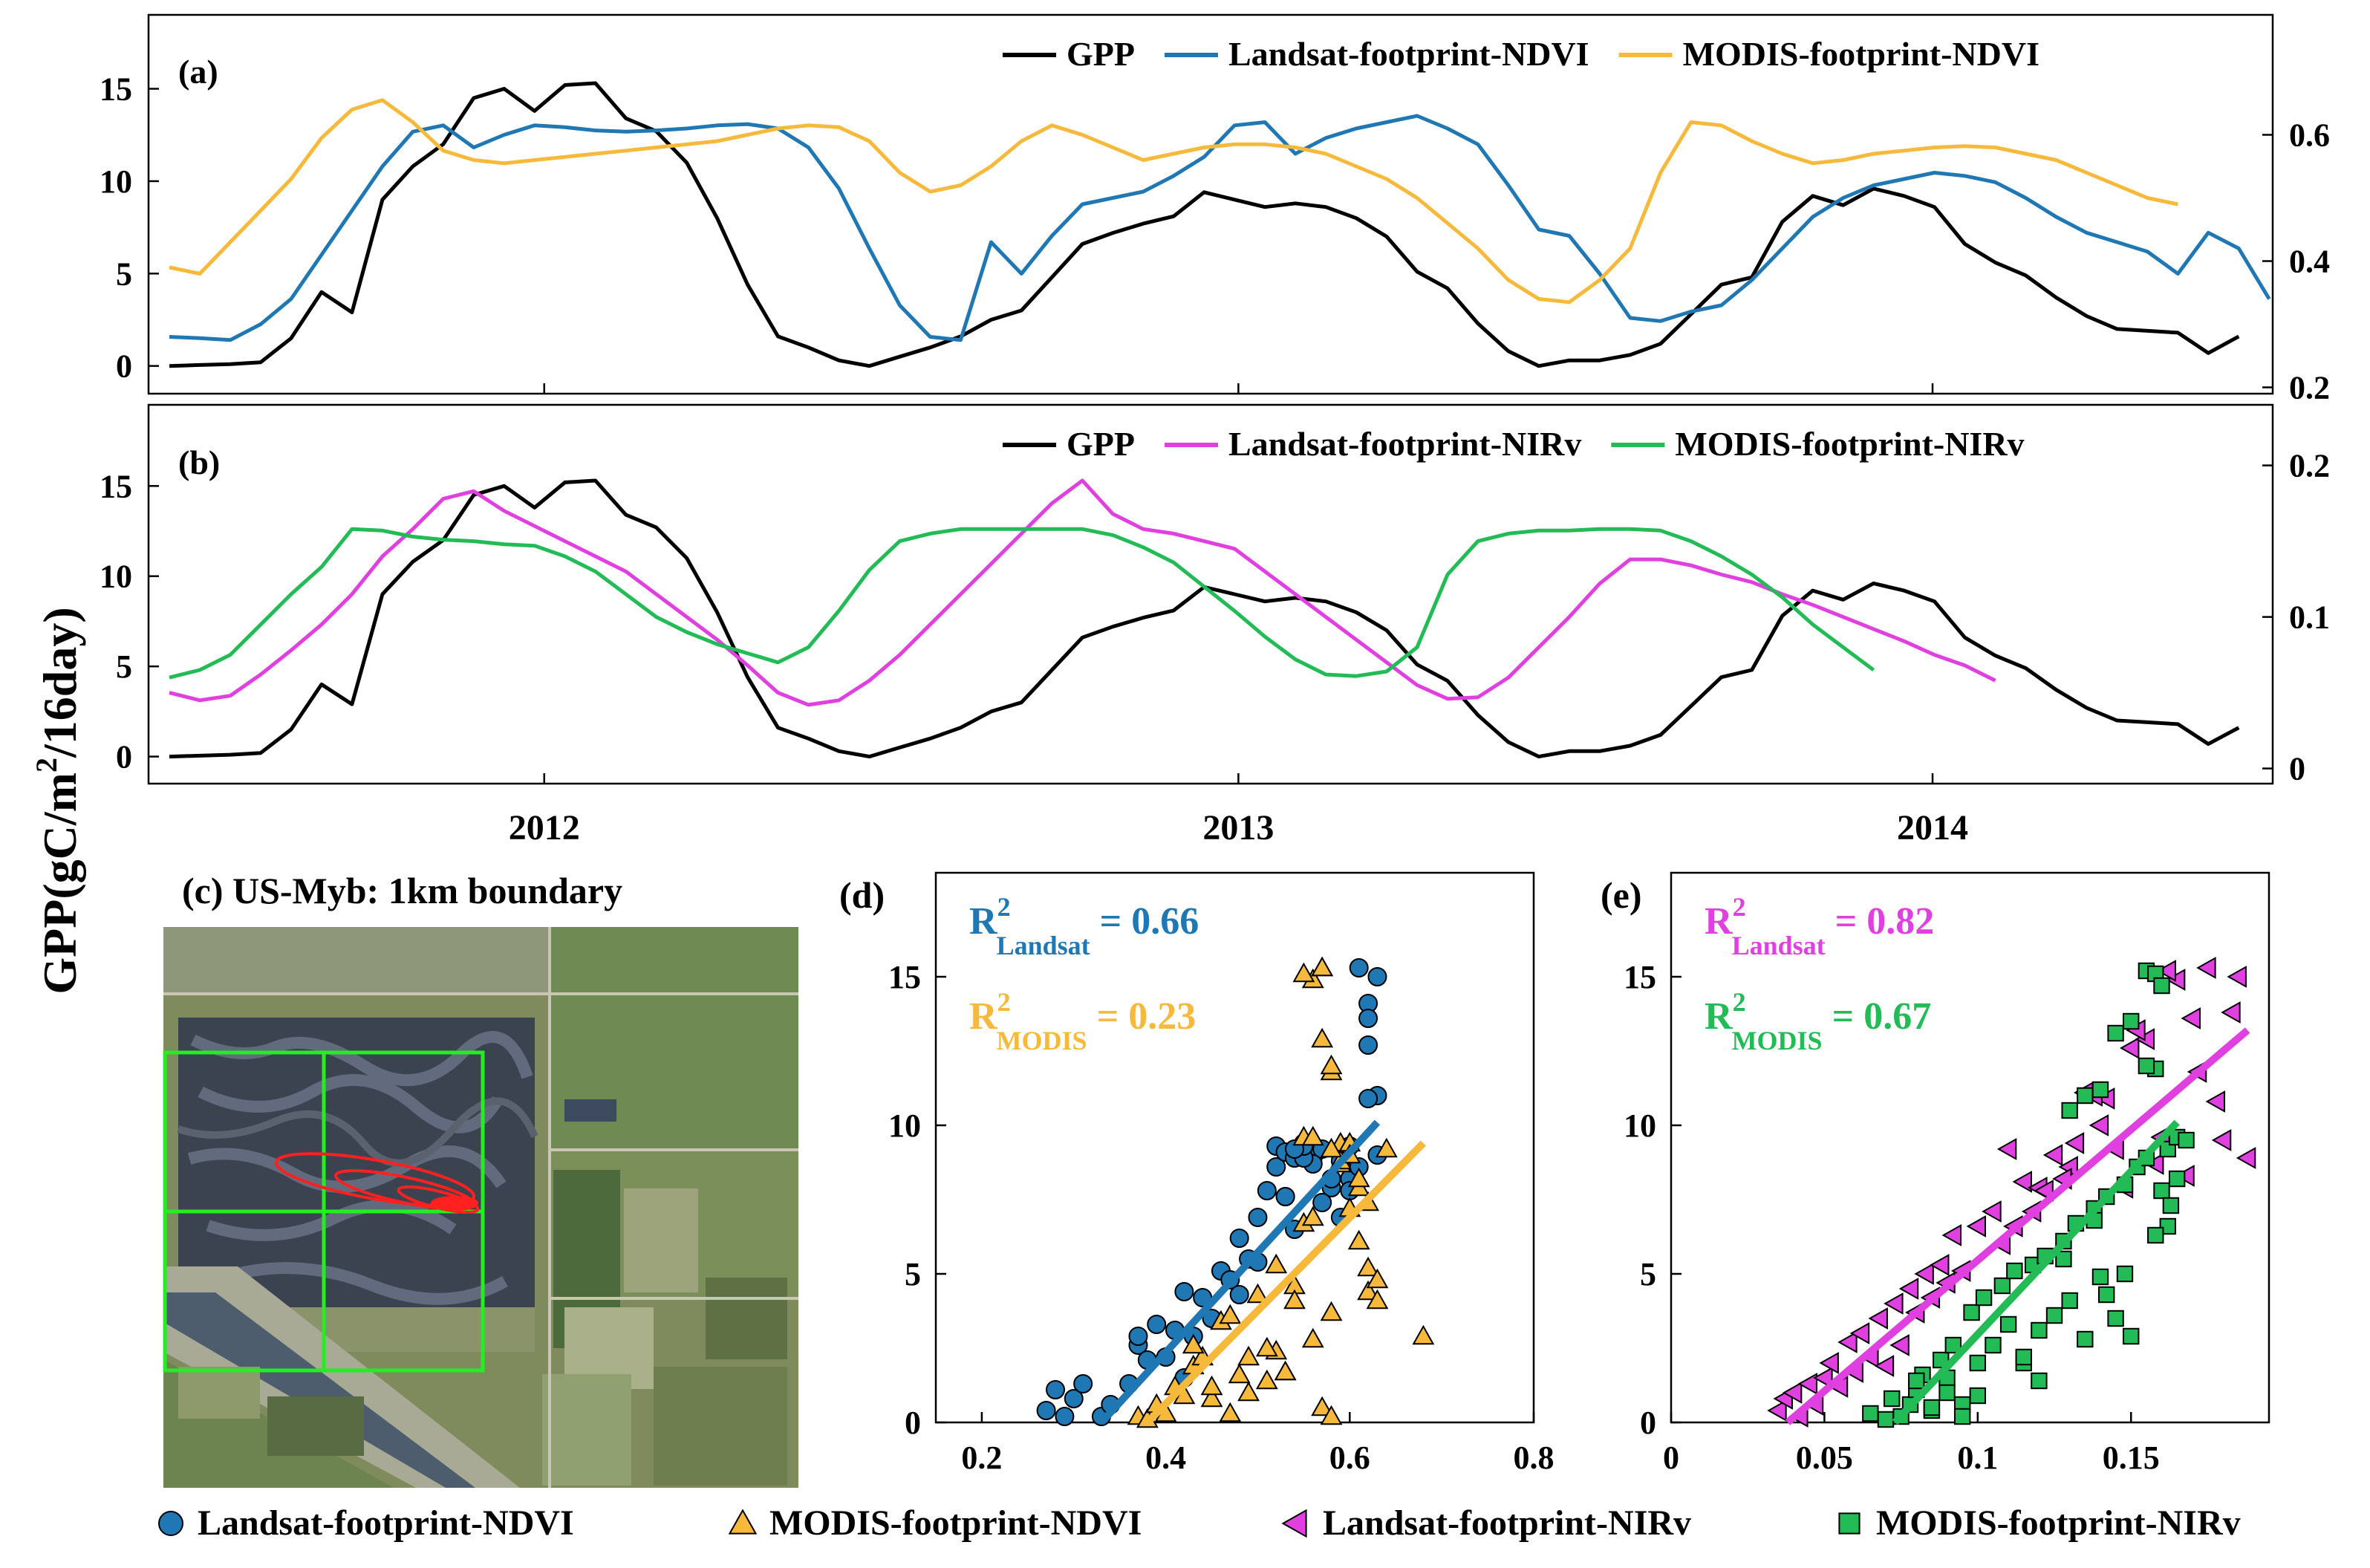 Image resolution: width=2370 pixels, height=1568 pixels. Describe the element at coordinates (1042, 1041) in the screenshot. I see `r2-sub: MODIS` at that location.